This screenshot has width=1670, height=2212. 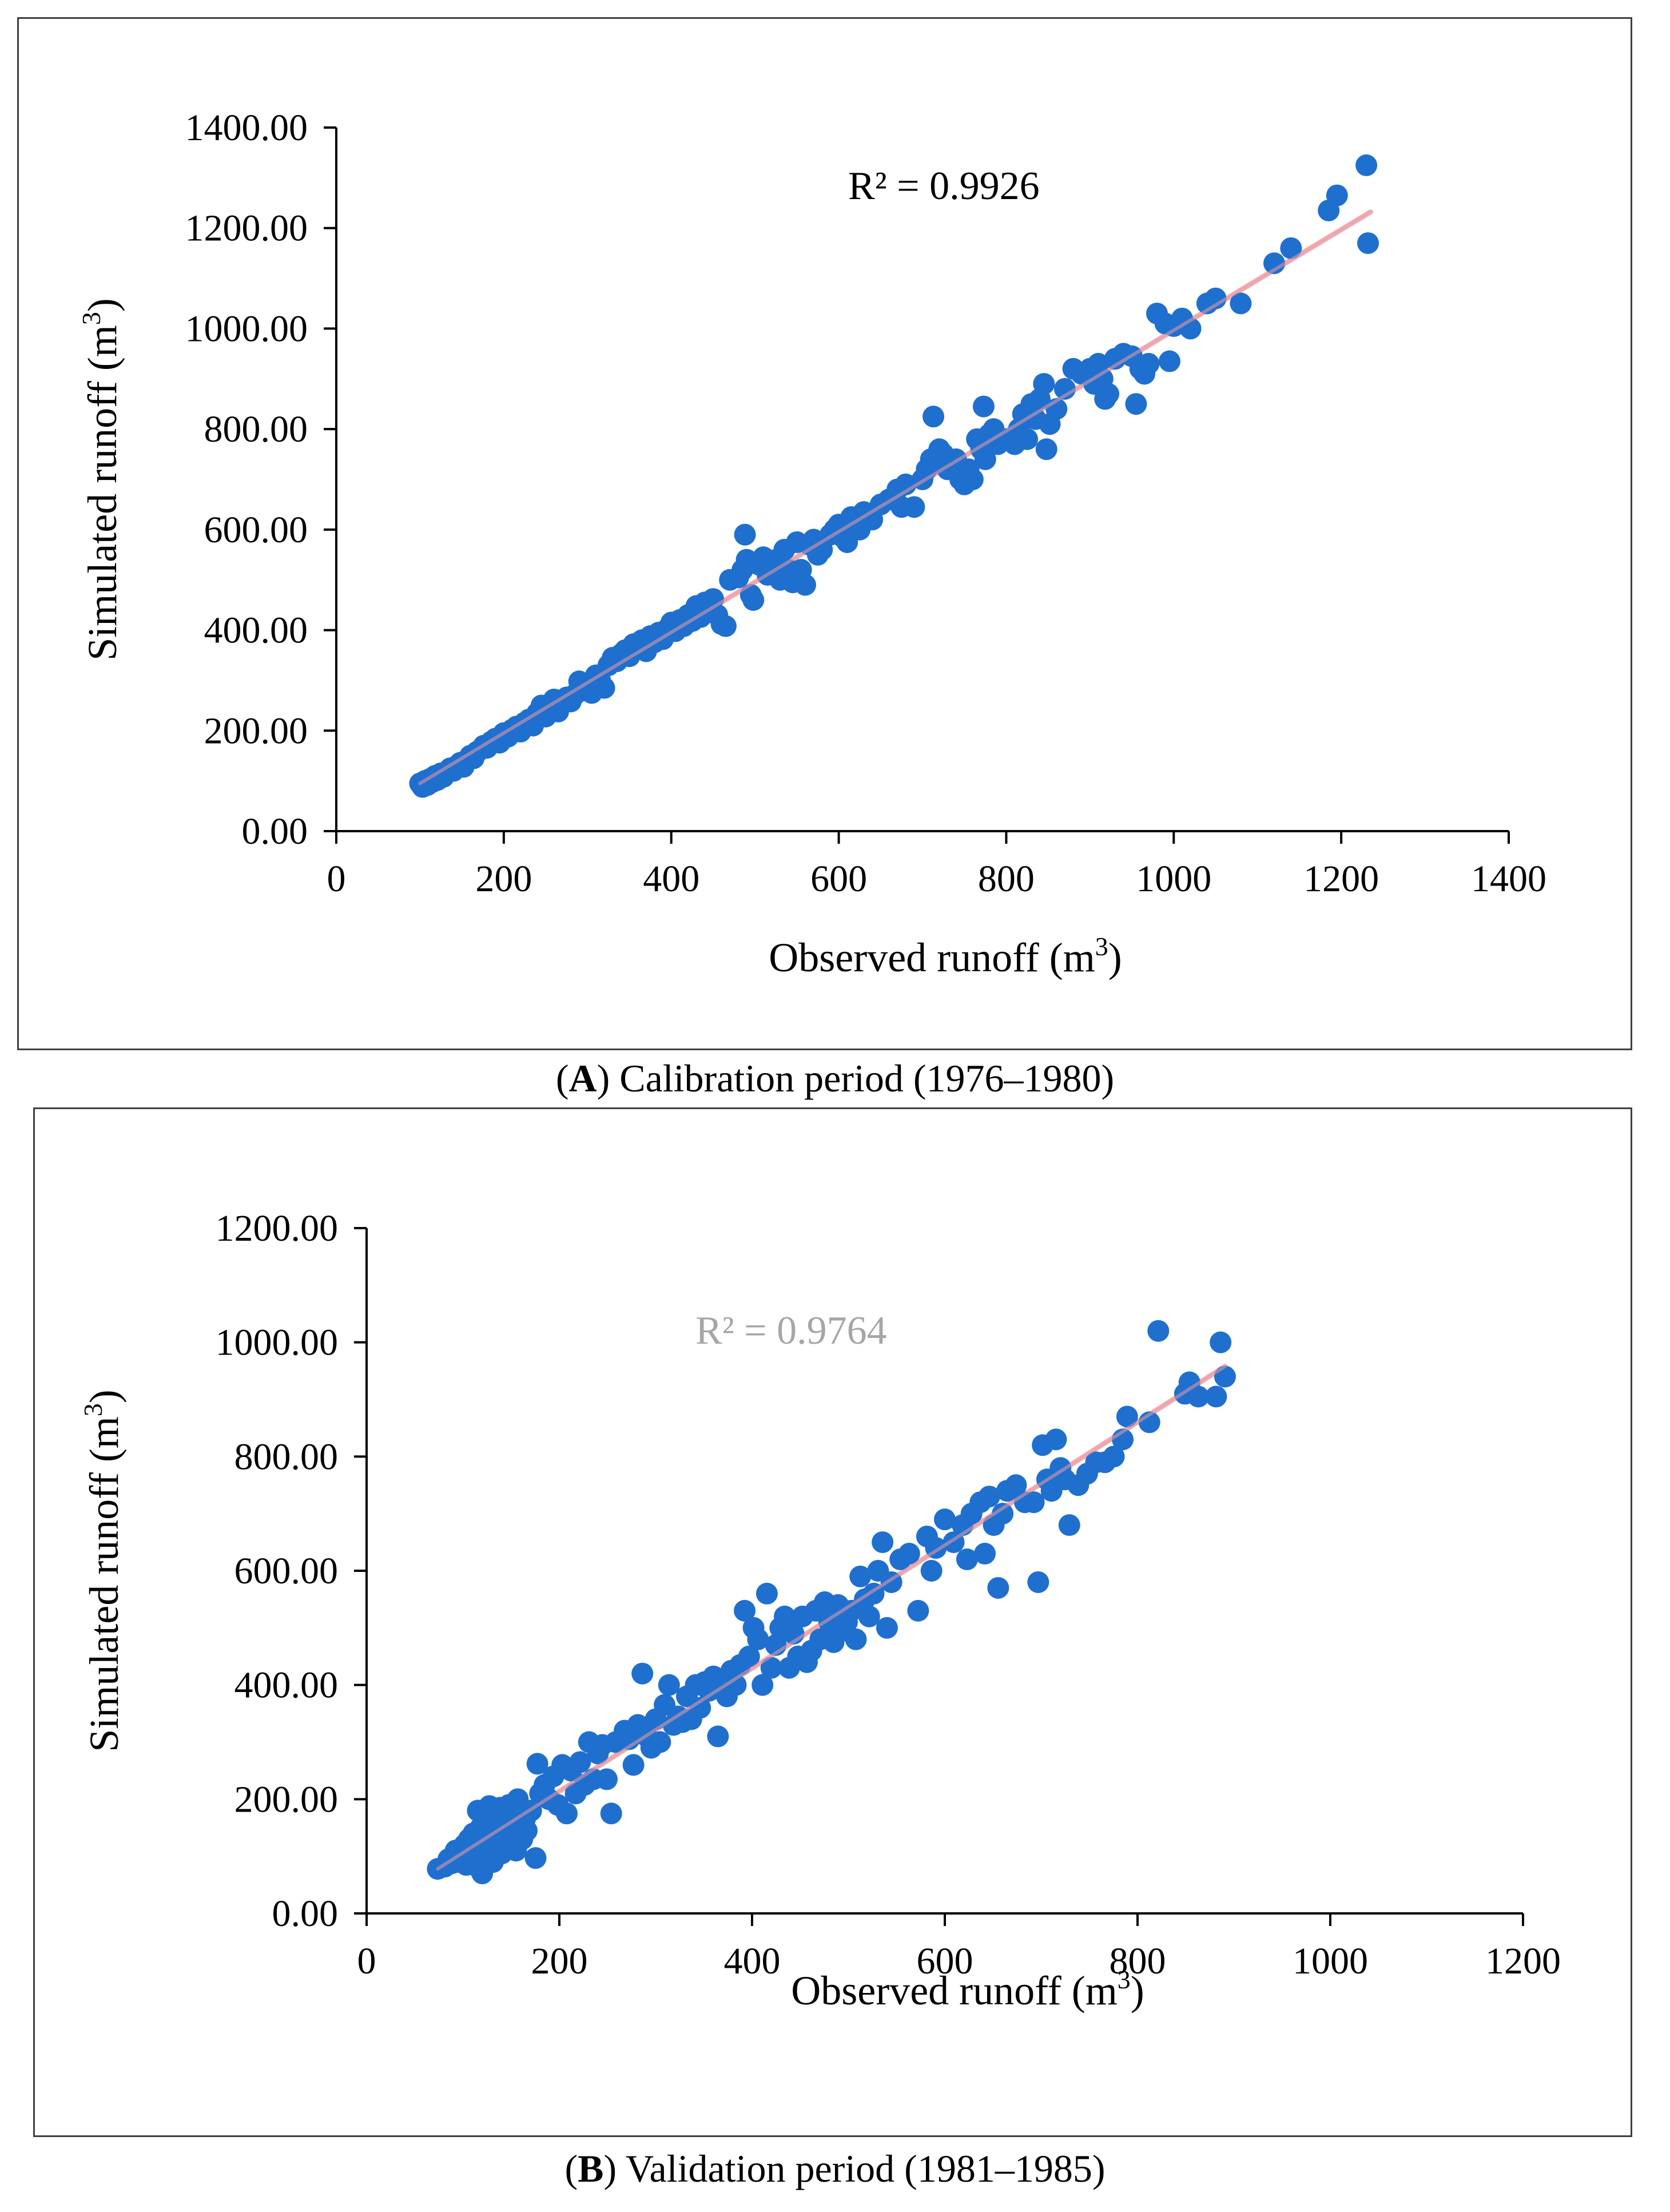 What do you see at coordinates (895, 497) in the screenshot?
I see `trendline-overlay` at bounding box center [895, 497].